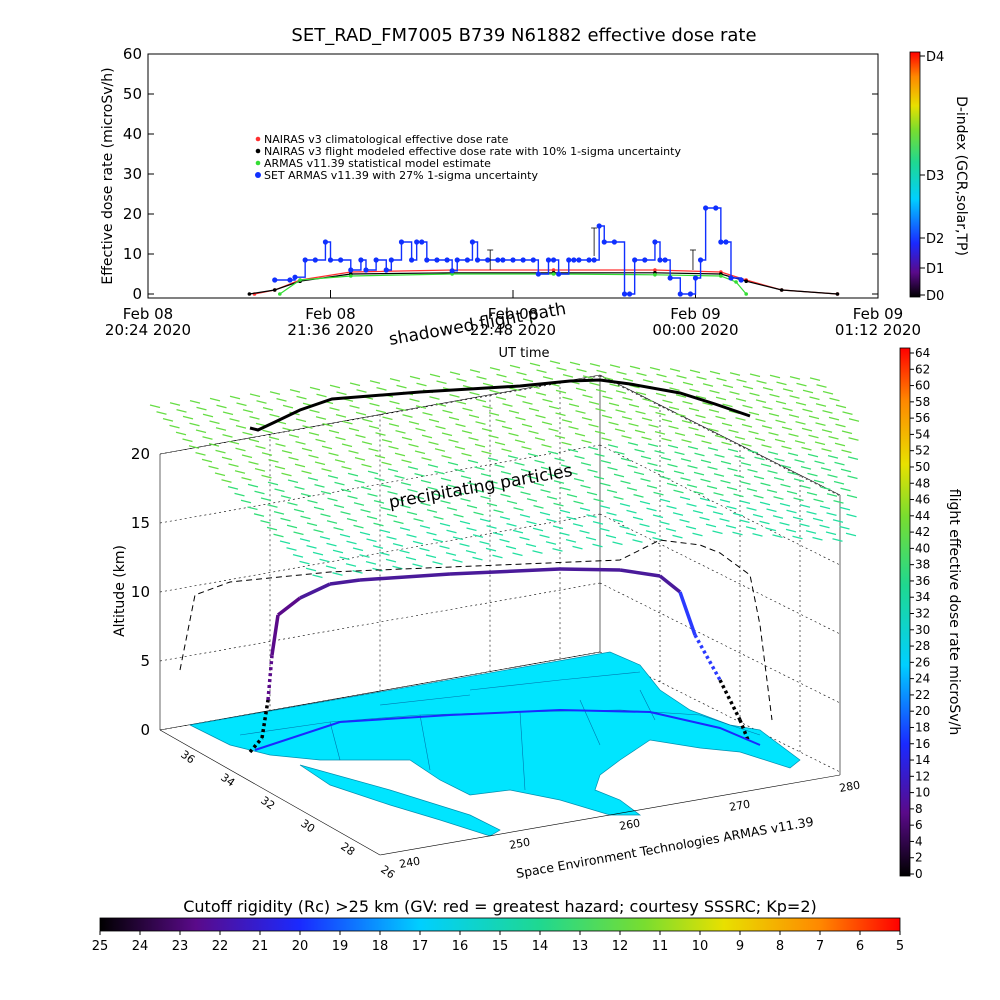 The width and height of the screenshot is (1000, 1000). Describe the element at coordinates (740, 946) in the screenshot. I see `rc-tick-label: 9` at that location.